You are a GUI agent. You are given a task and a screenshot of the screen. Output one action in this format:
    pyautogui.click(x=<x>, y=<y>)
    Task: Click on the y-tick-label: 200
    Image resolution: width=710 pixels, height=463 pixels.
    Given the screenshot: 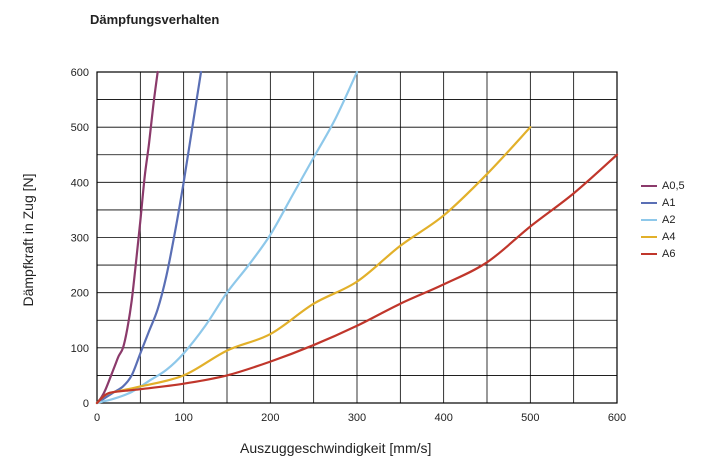 What is the action you would take?
    pyautogui.click(x=80, y=294)
    